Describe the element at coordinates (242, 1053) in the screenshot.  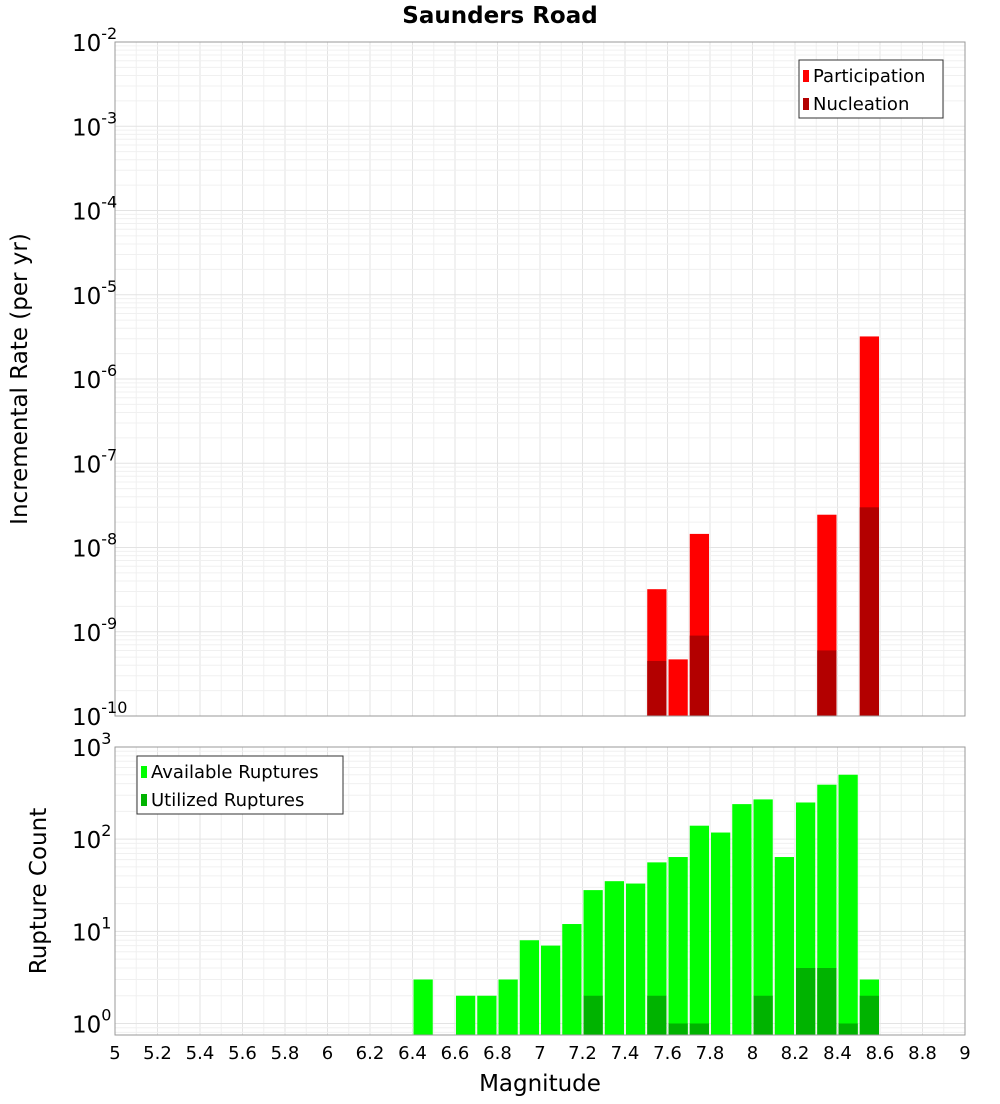
I see `x-tick-label: 5.6` at that location.